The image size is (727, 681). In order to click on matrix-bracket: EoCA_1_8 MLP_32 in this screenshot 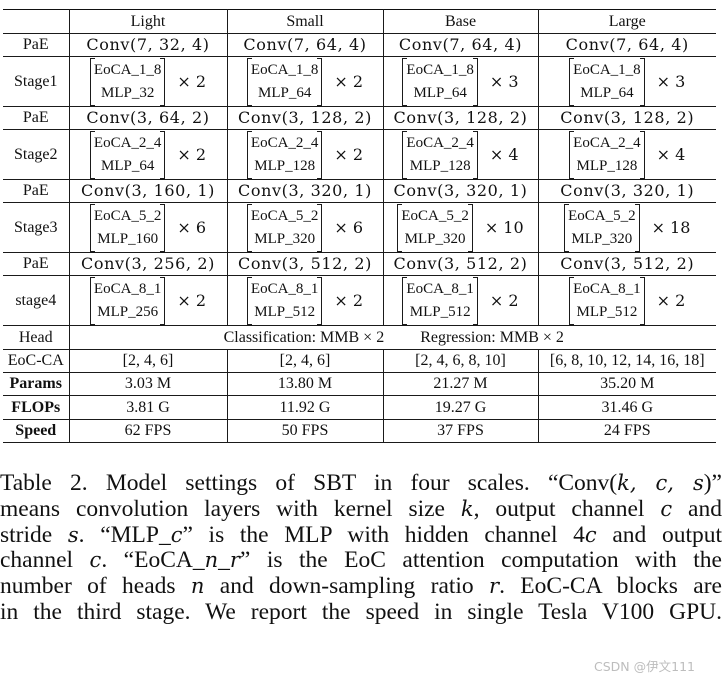, I will do `click(127, 81)`.